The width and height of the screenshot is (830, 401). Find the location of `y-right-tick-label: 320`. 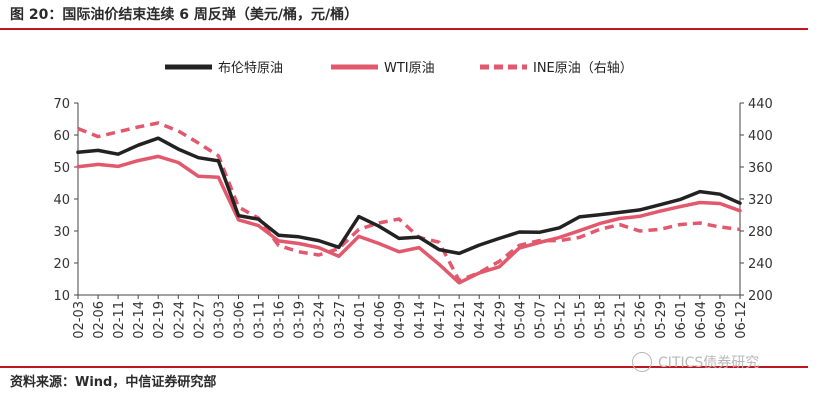

y-right-tick-label: 320 is located at coordinates (760, 200).